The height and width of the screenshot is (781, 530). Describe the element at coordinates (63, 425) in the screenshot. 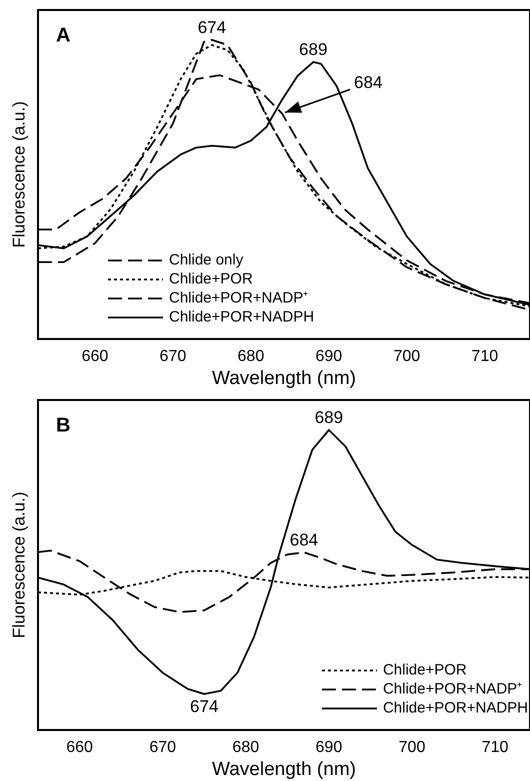

I see `chart-title: B` at that location.